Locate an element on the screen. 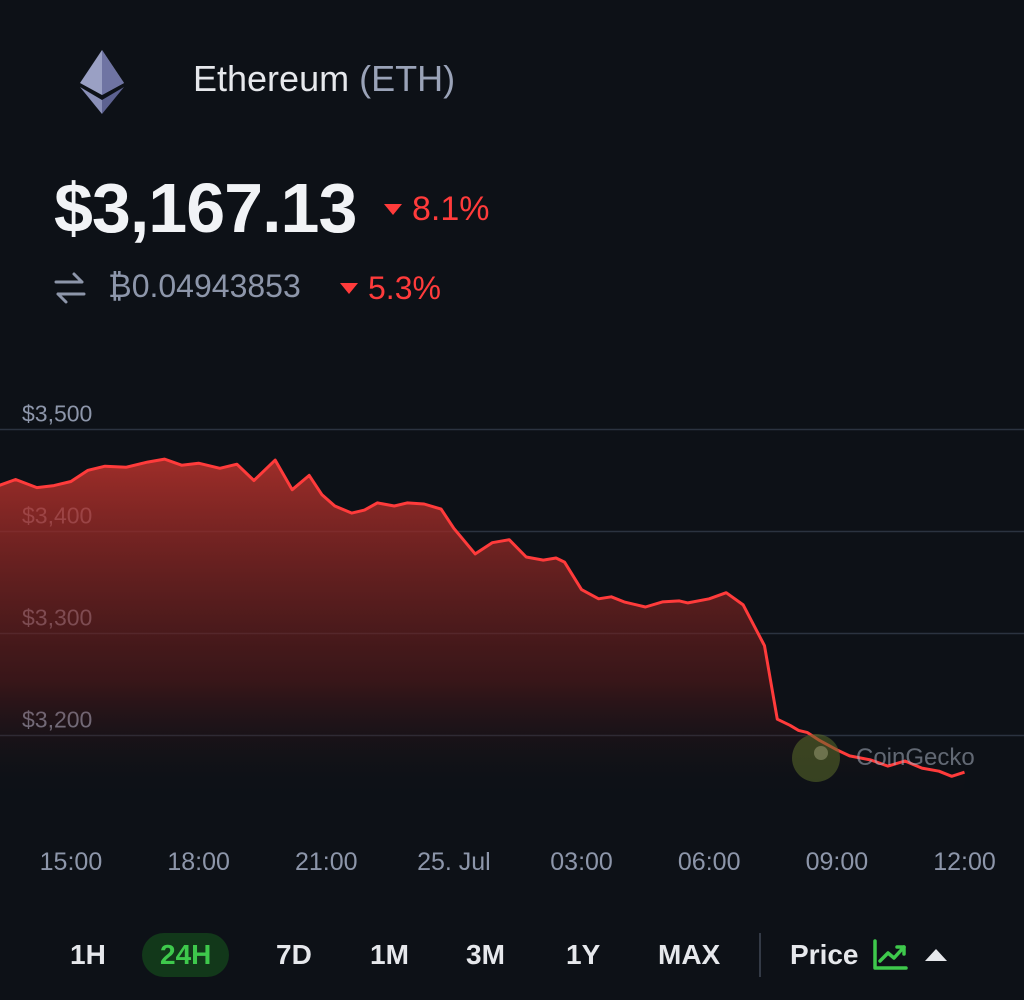 The image size is (1024, 1000). range-button-1m: 1M is located at coordinates (389, 954).